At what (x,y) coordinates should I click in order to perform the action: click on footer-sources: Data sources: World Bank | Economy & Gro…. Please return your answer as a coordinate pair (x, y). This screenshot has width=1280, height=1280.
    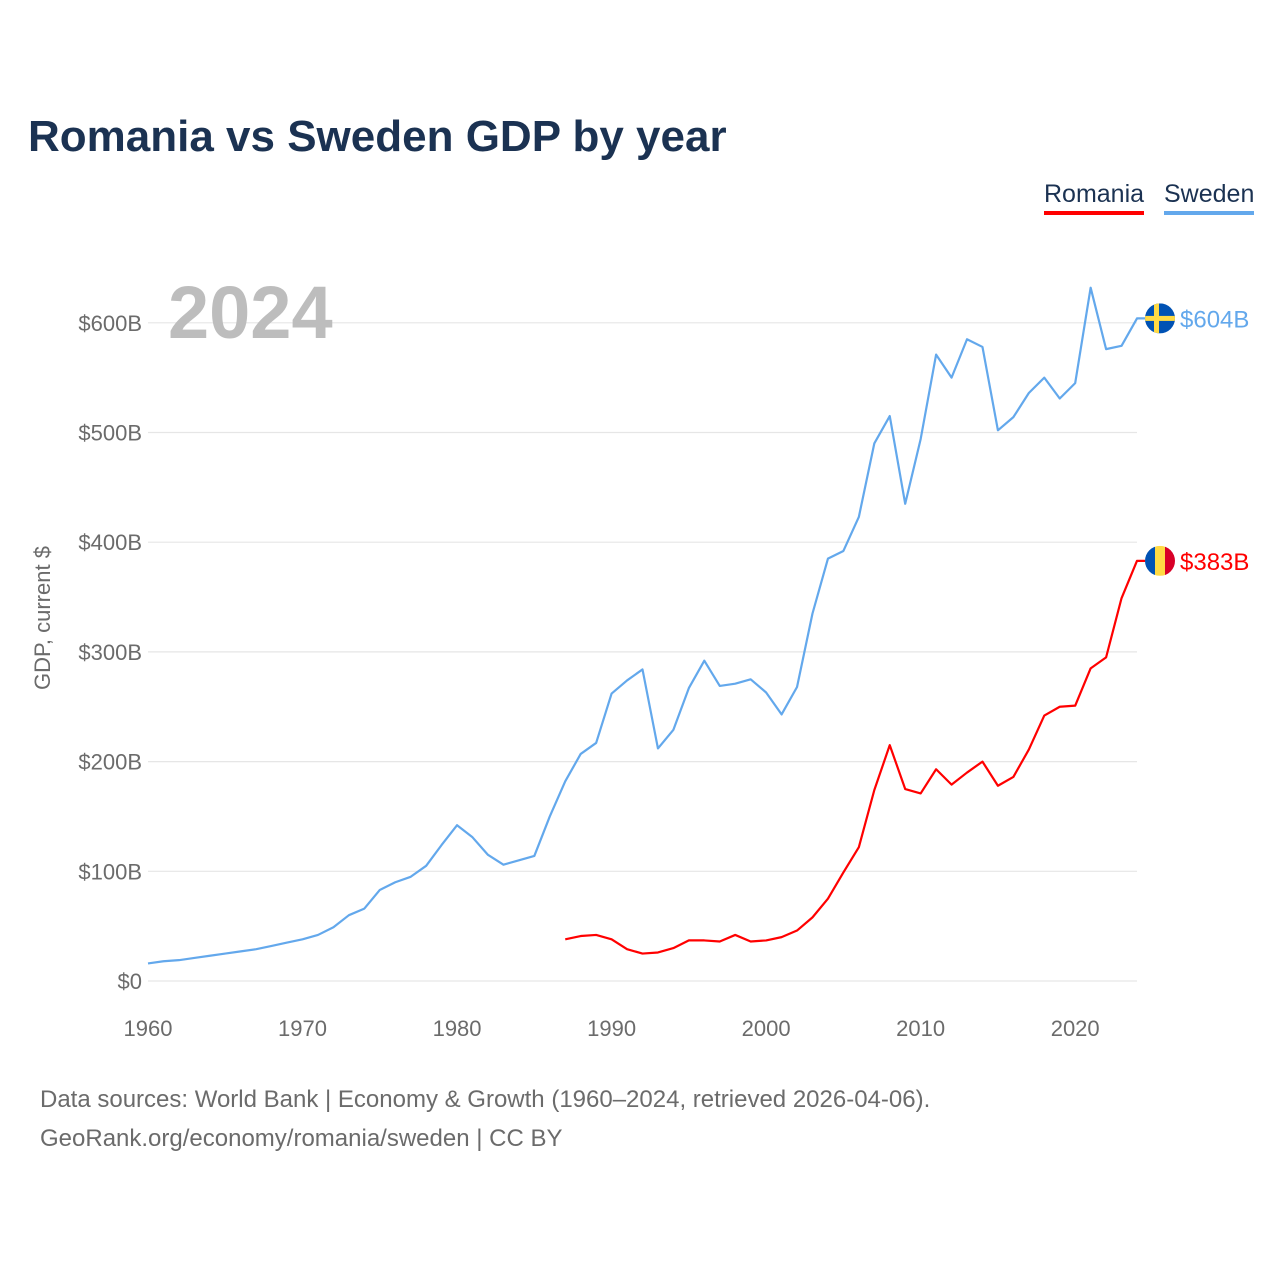
    Looking at the image, I should click on (485, 1099).